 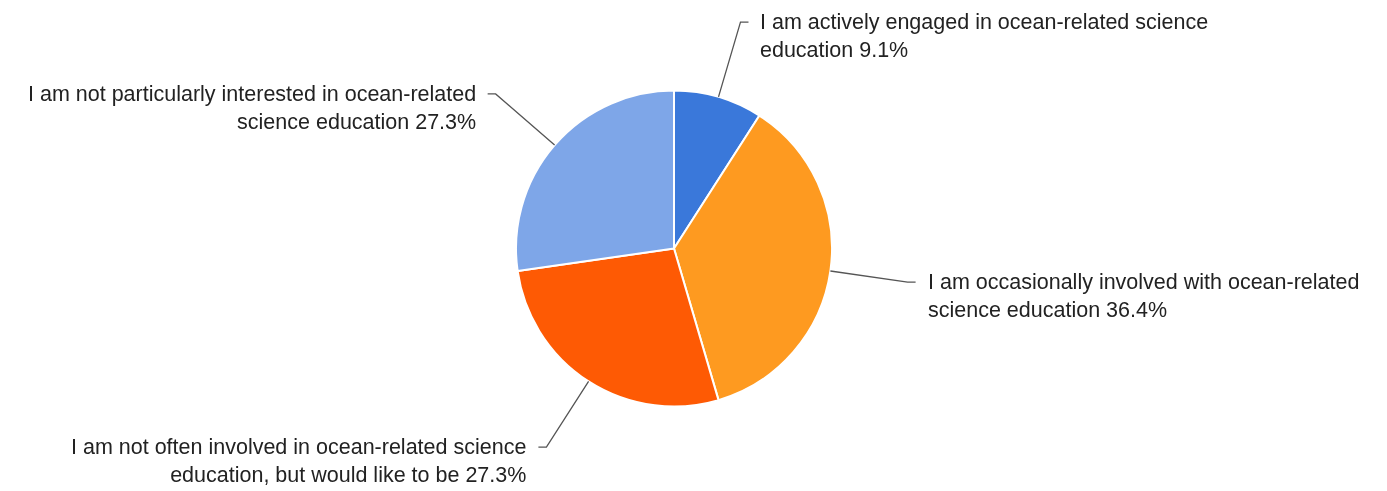 I want to click on slice-label: I am occasionally involved with ocean-related science education 36.4%, so click(x=1144, y=296).